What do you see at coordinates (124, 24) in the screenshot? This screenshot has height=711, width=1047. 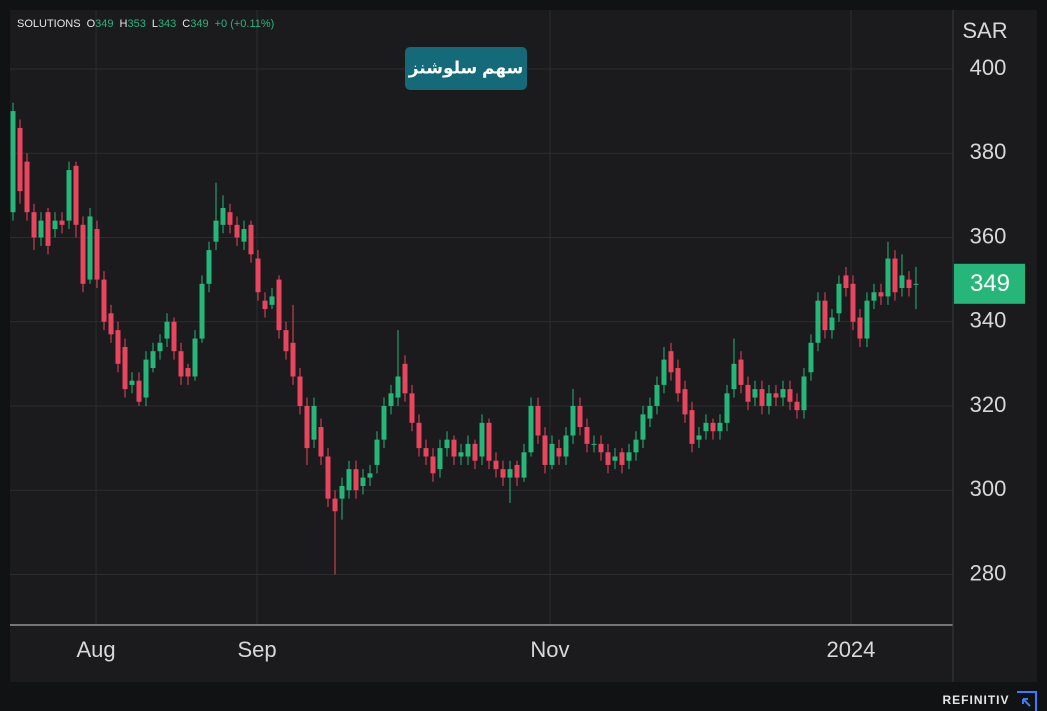 I see `legend-ohlc-label: H` at bounding box center [124, 24].